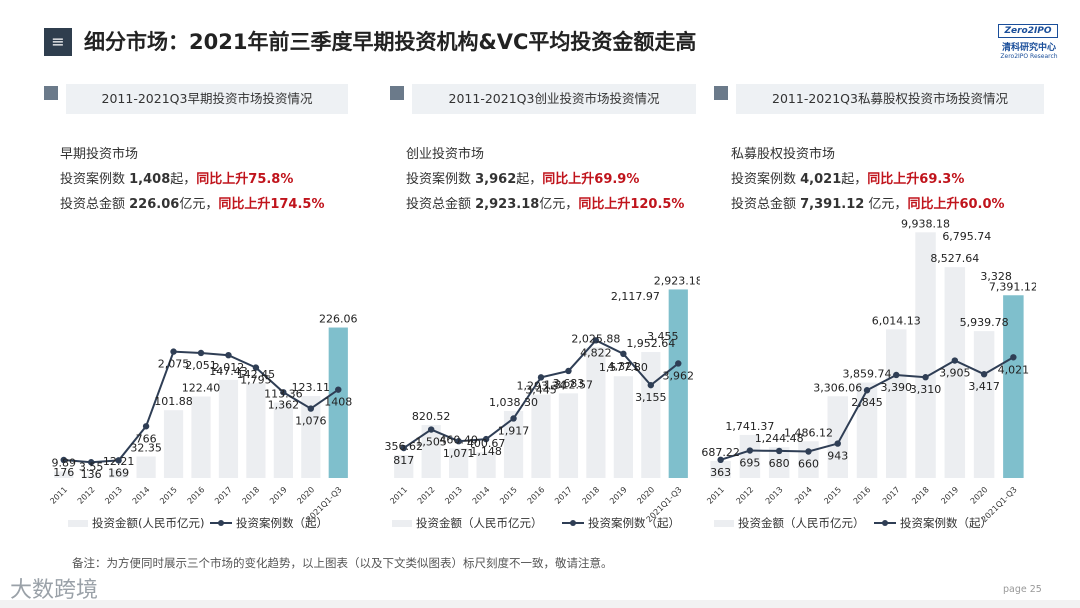 This screenshot has width=1080, height=608. I want to click on bar-label-2013: 12.21, so click(118, 461).